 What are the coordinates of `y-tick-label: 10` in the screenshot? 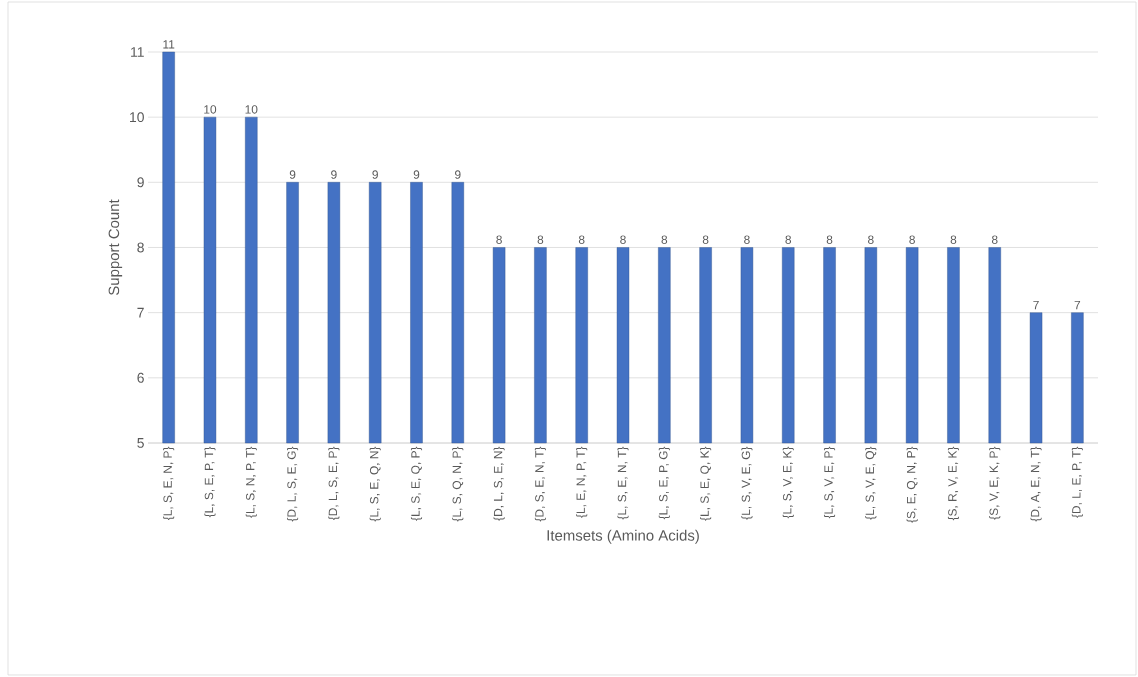 It's located at (137, 117).